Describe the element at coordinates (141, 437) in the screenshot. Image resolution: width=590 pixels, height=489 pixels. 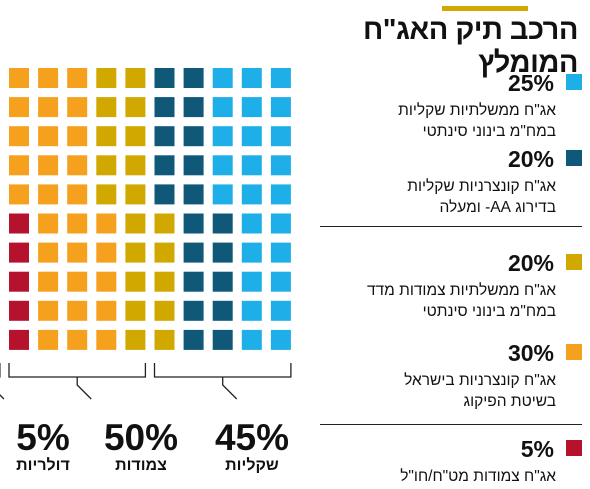
I see `group-percent-linked: 50%` at that location.